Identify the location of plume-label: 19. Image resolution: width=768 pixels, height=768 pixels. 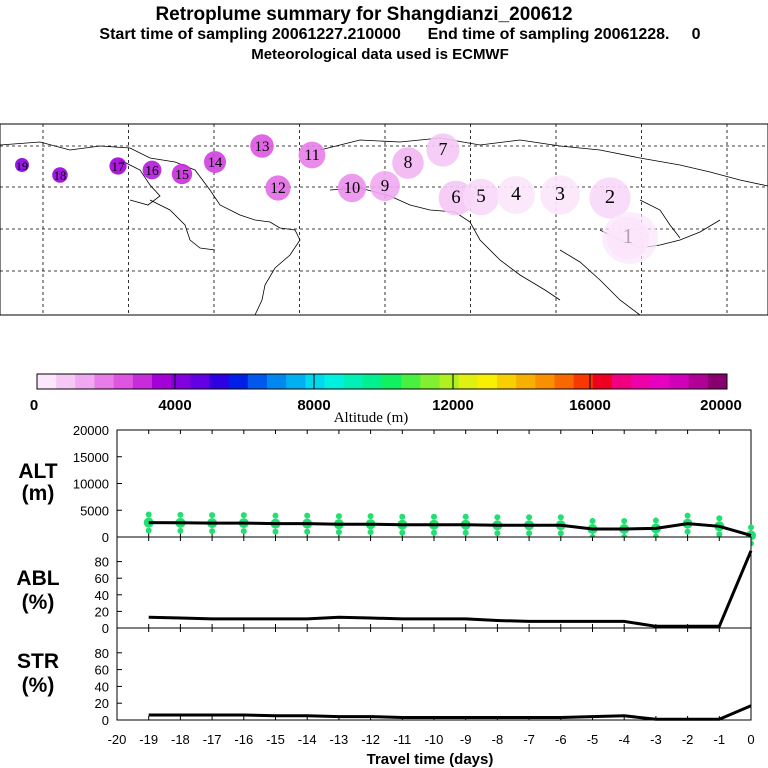
(22, 166).